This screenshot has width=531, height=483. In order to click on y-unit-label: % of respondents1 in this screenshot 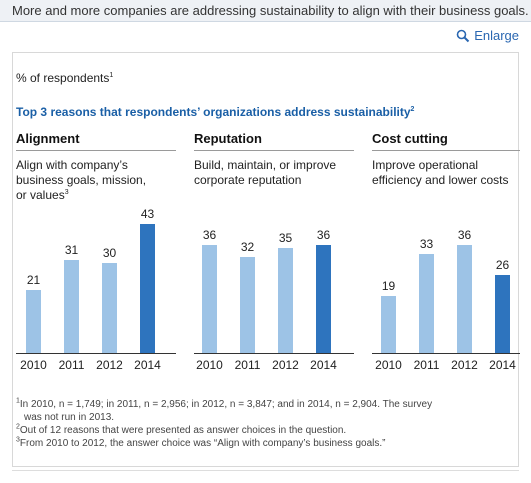, I will do `click(64, 78)`.